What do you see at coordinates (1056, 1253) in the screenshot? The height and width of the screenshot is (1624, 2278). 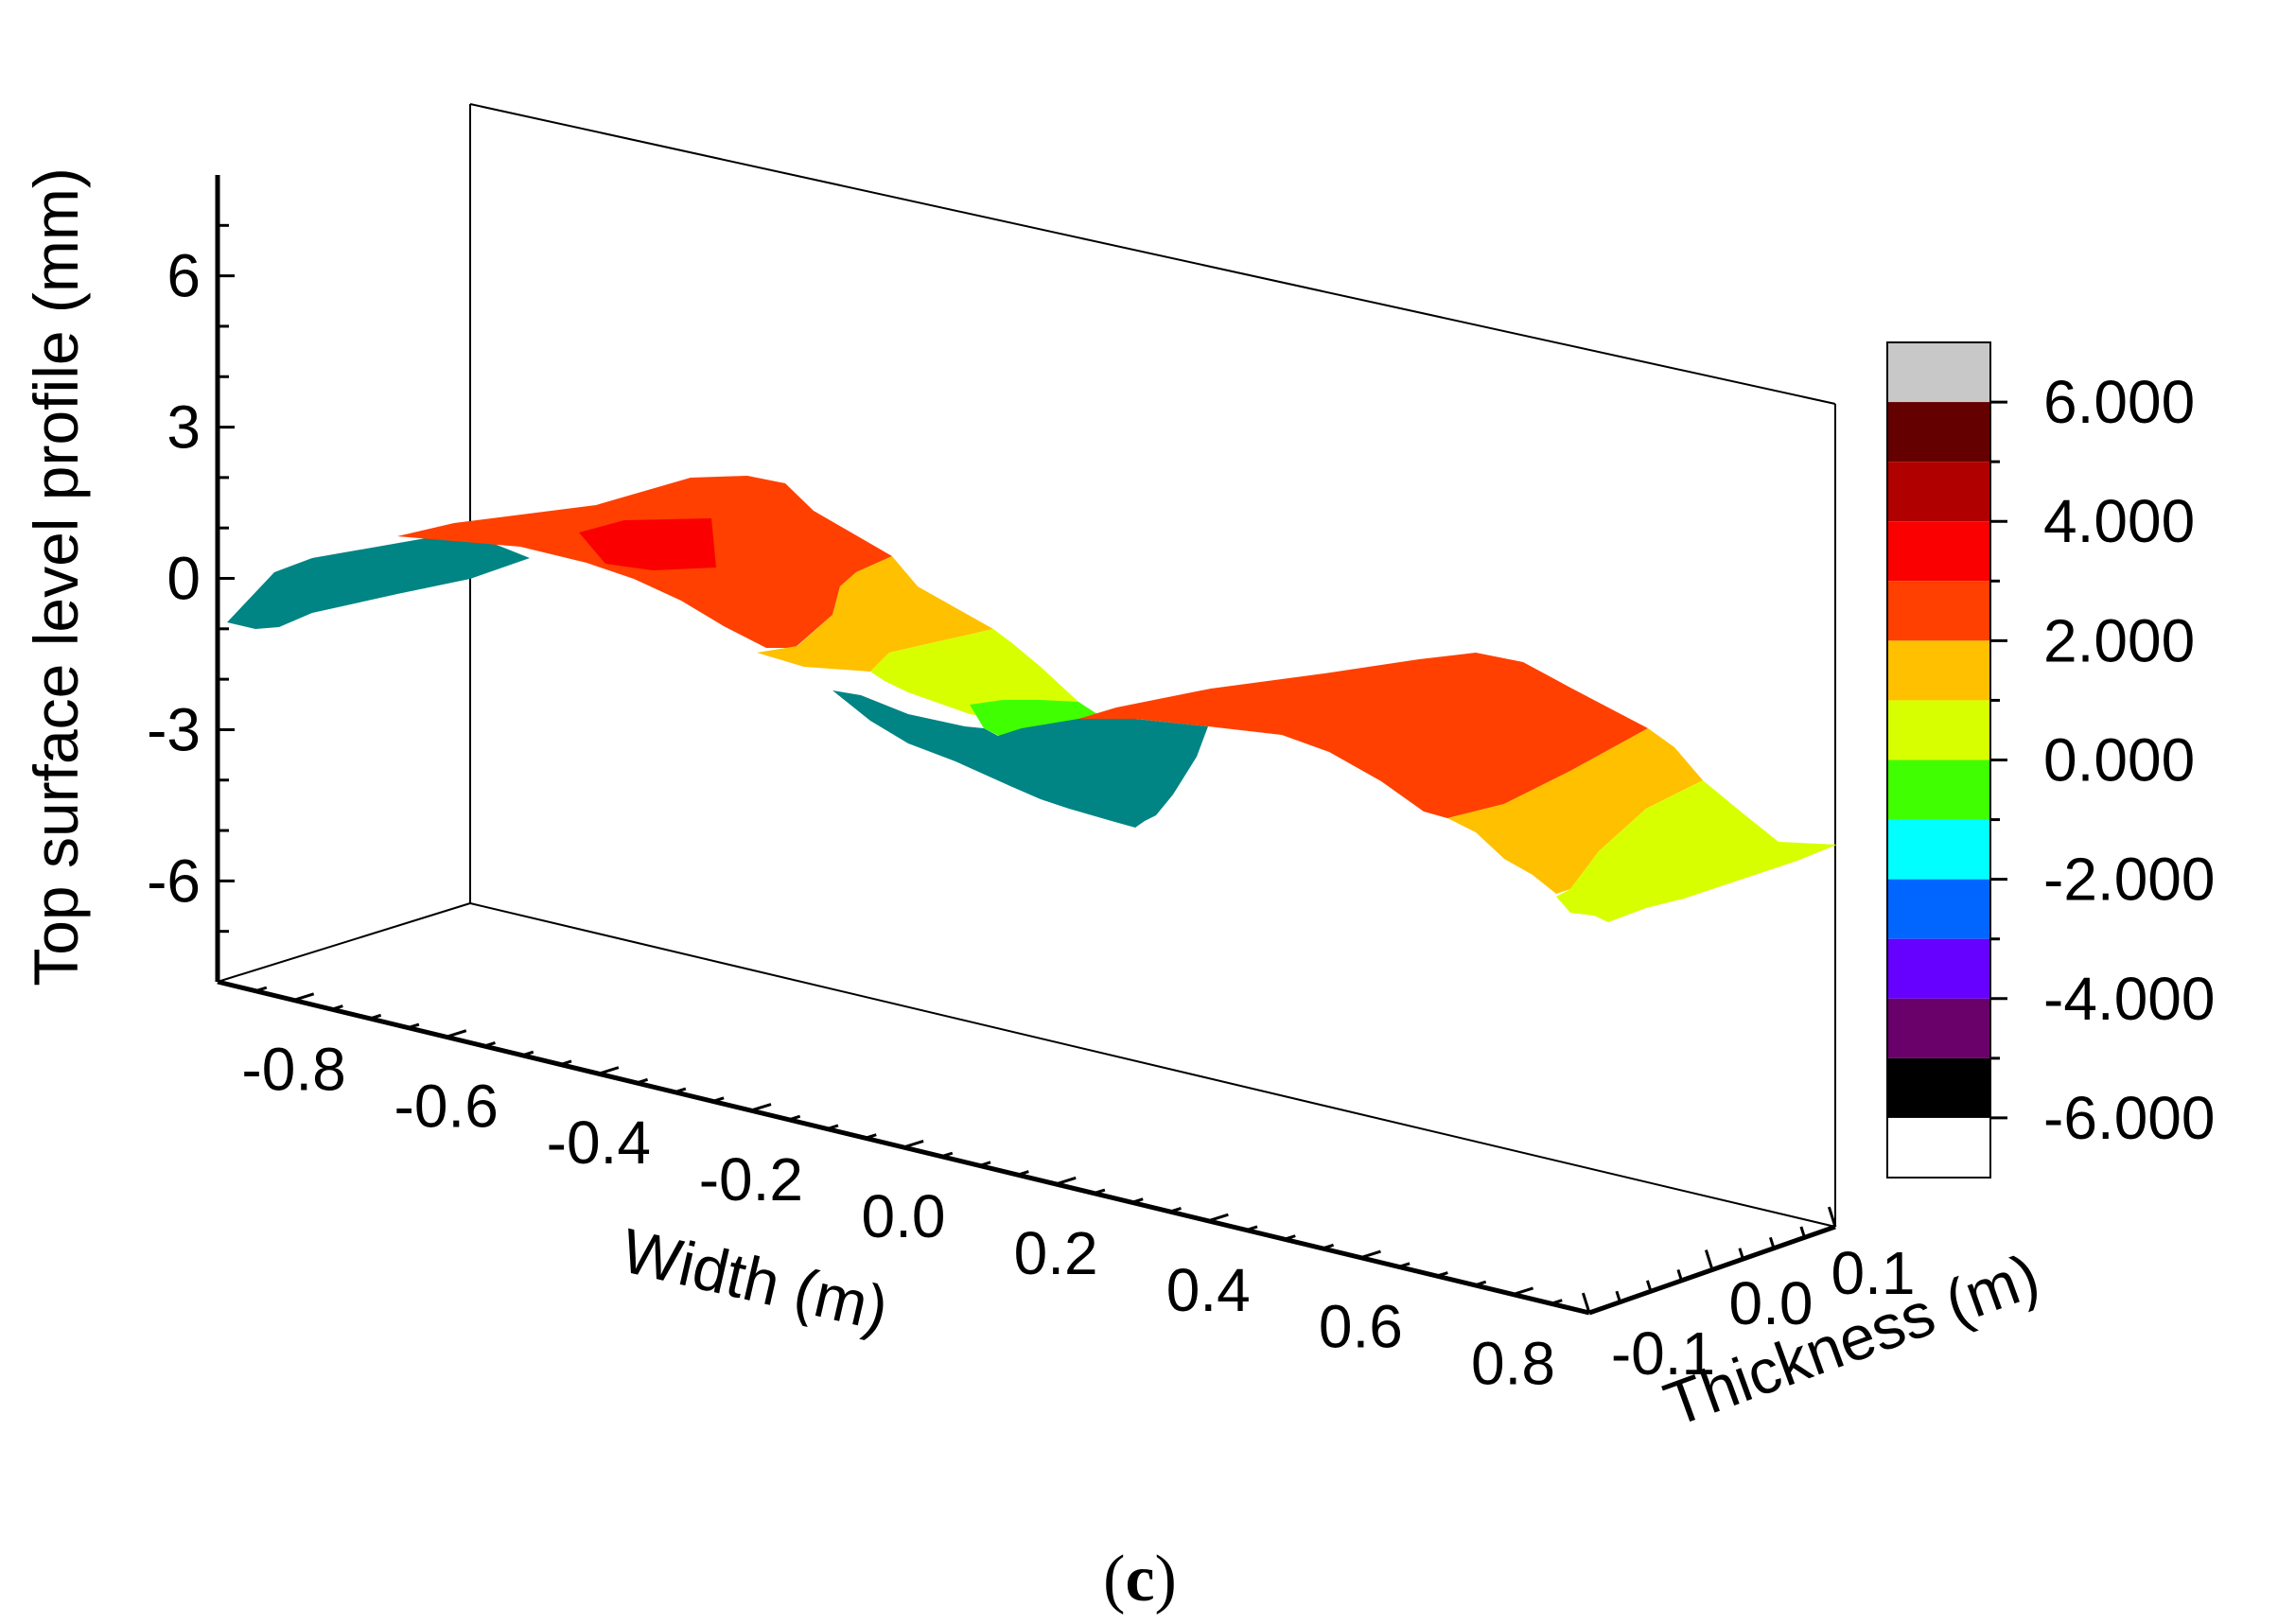 I see `x-tick-label: 0.2` at bounding box center [1056, 1253].